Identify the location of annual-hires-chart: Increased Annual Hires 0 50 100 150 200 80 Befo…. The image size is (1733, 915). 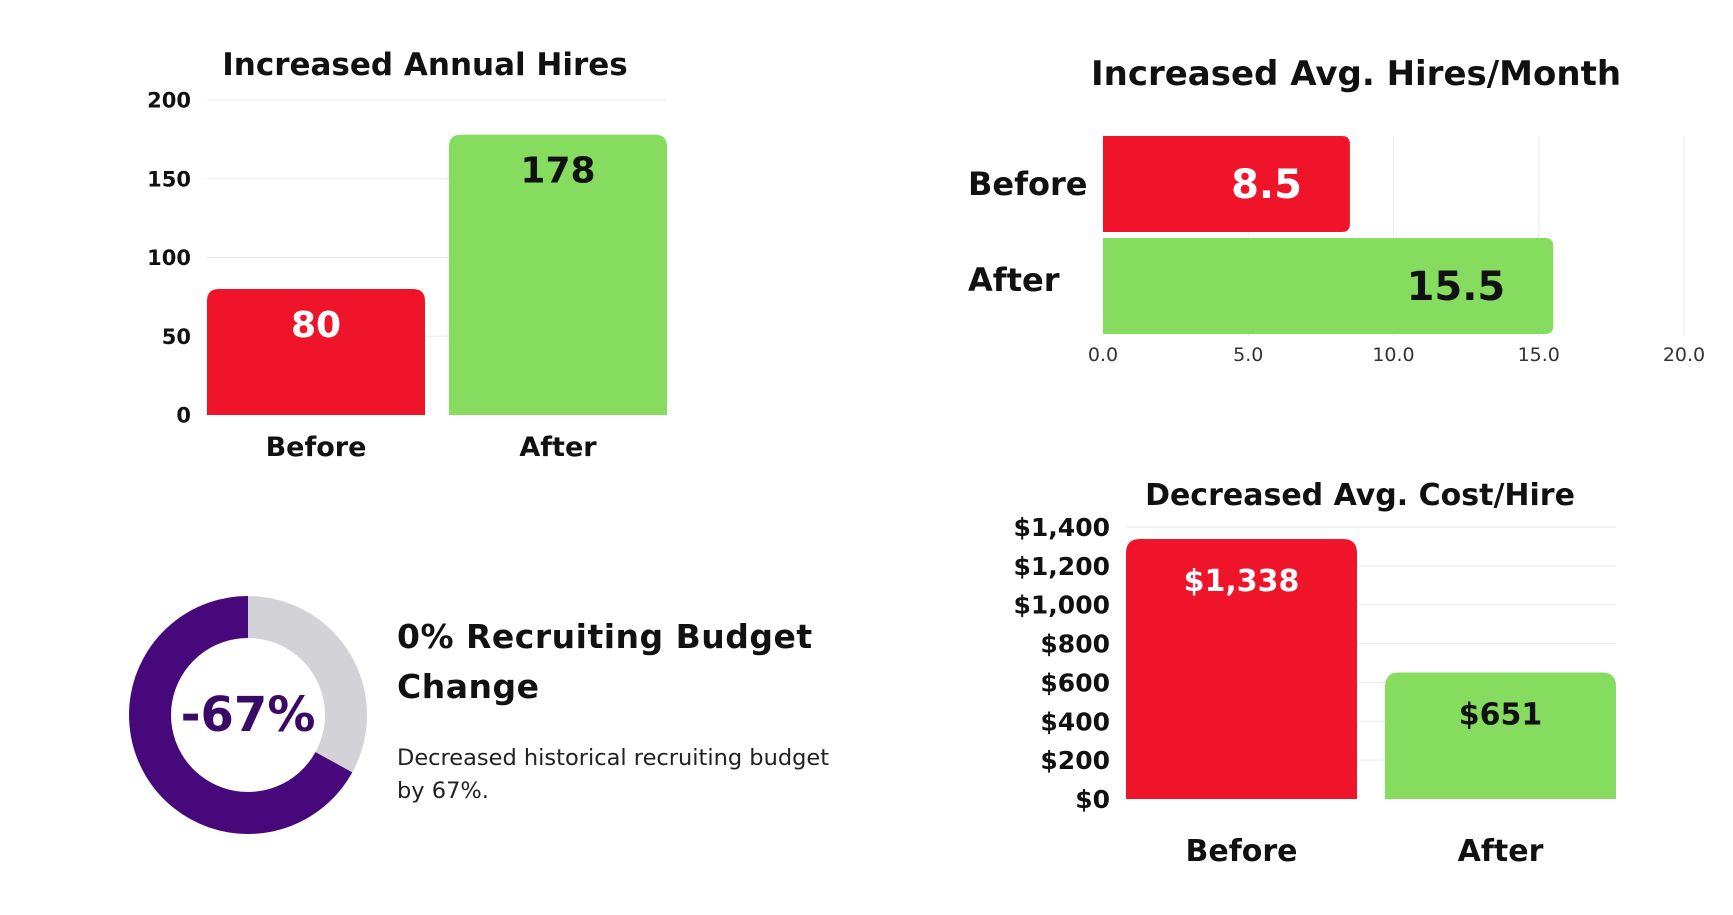
(407, 255).